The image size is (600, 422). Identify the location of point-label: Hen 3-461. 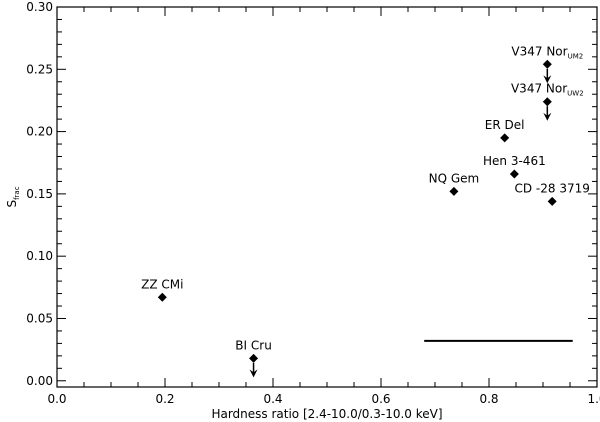
(514, 161).